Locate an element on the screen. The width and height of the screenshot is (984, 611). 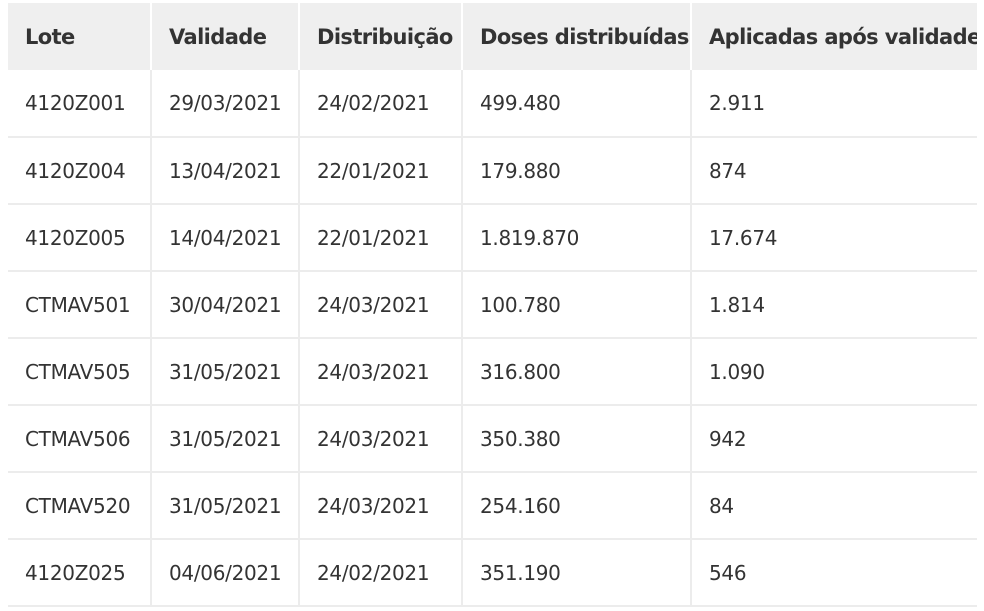
cell-aplicadas-apos-validade: 1.090 is located at coordinates (834, 372).